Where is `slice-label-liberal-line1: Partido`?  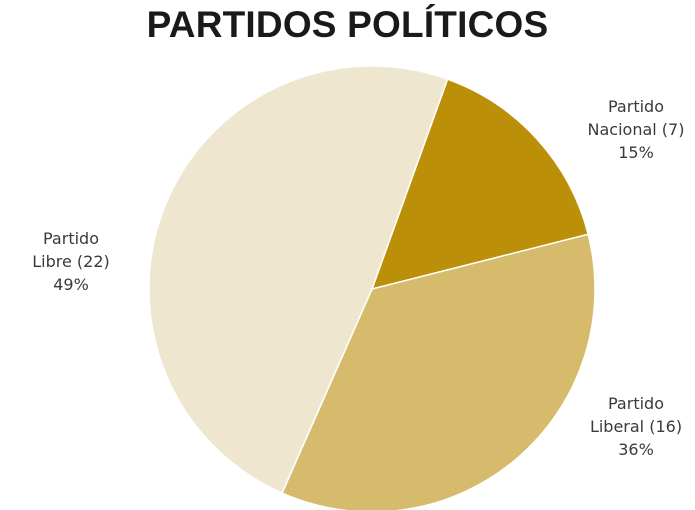 slice-label-liberal-line1: Partido is located at coordinates (636, 403).